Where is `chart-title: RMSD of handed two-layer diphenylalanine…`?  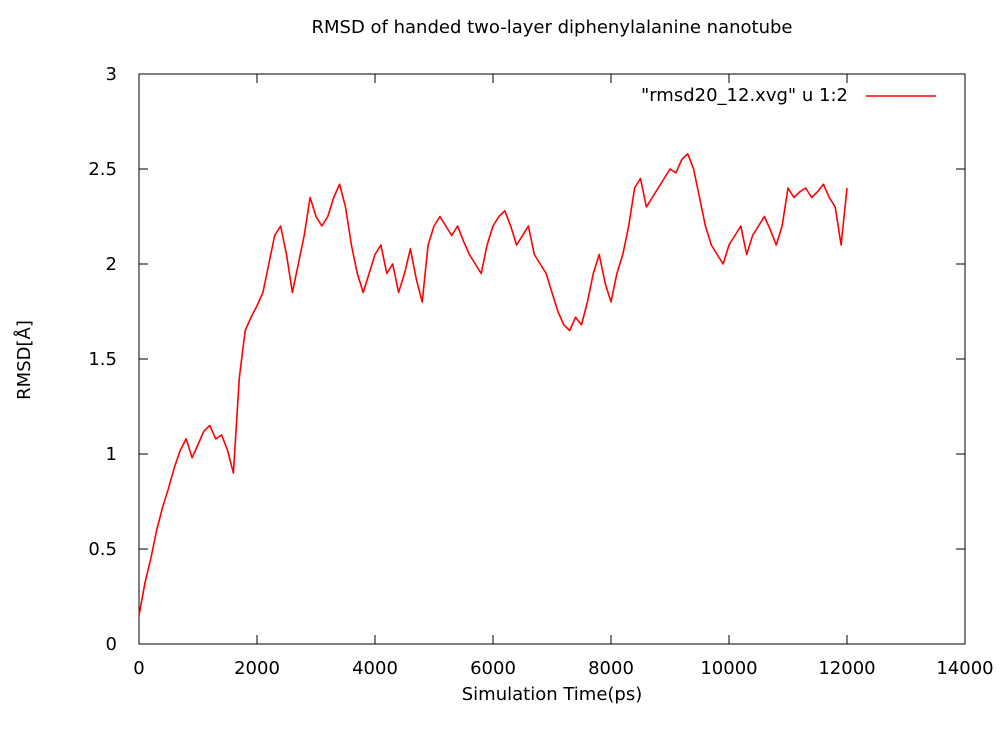
chart-title: RMSD of handed two-layer diphenylalanine… is located at coordinates (551, 27).